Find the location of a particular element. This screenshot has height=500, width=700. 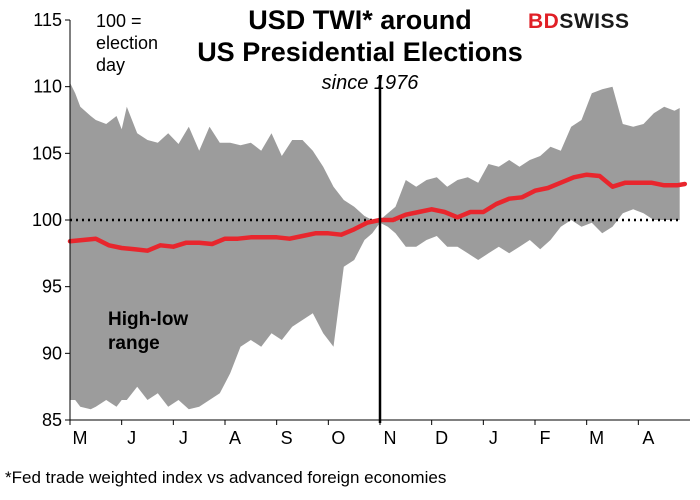

note-line: day is located at coordinates (111, 65).